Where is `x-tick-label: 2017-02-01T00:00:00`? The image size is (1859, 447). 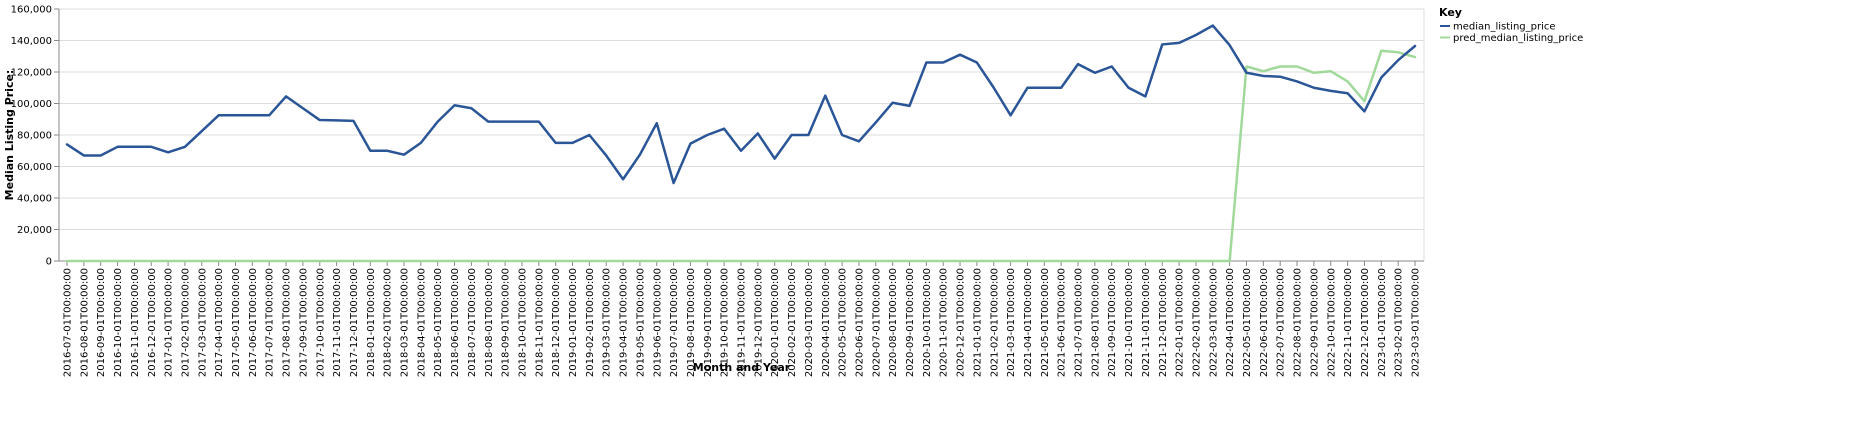
x-tick-label: 2017-02-01T00:00:00 is located at coordinates (185, 322).